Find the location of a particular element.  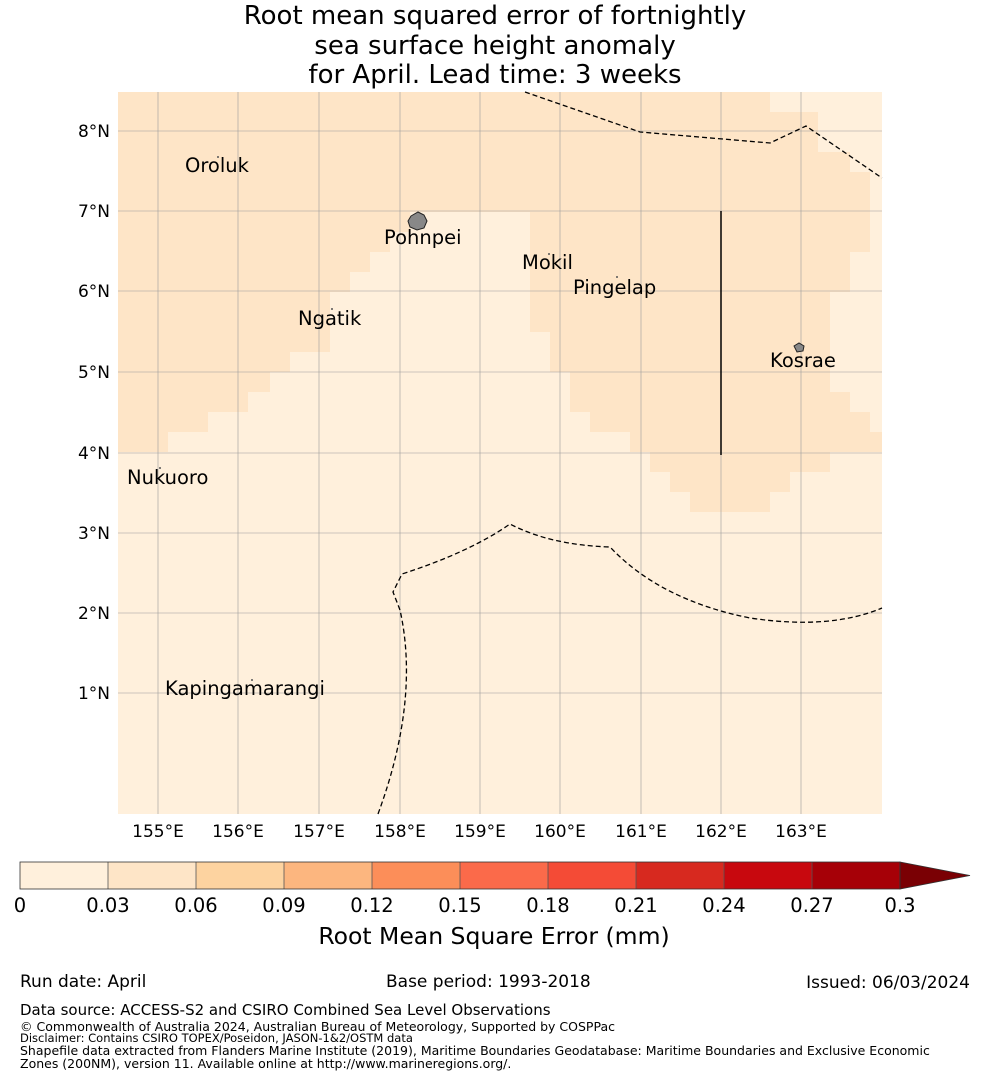

lat-tick-label: 1°N is located at coordinates (94, 694).